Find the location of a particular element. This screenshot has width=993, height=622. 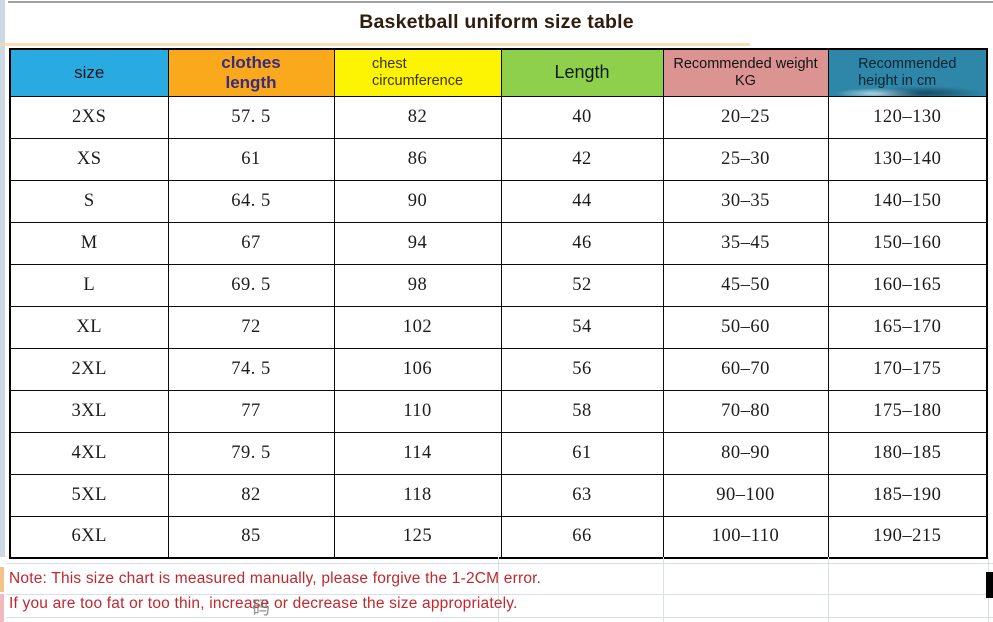

table-cell: 85 is located at coordinates (251, 537).